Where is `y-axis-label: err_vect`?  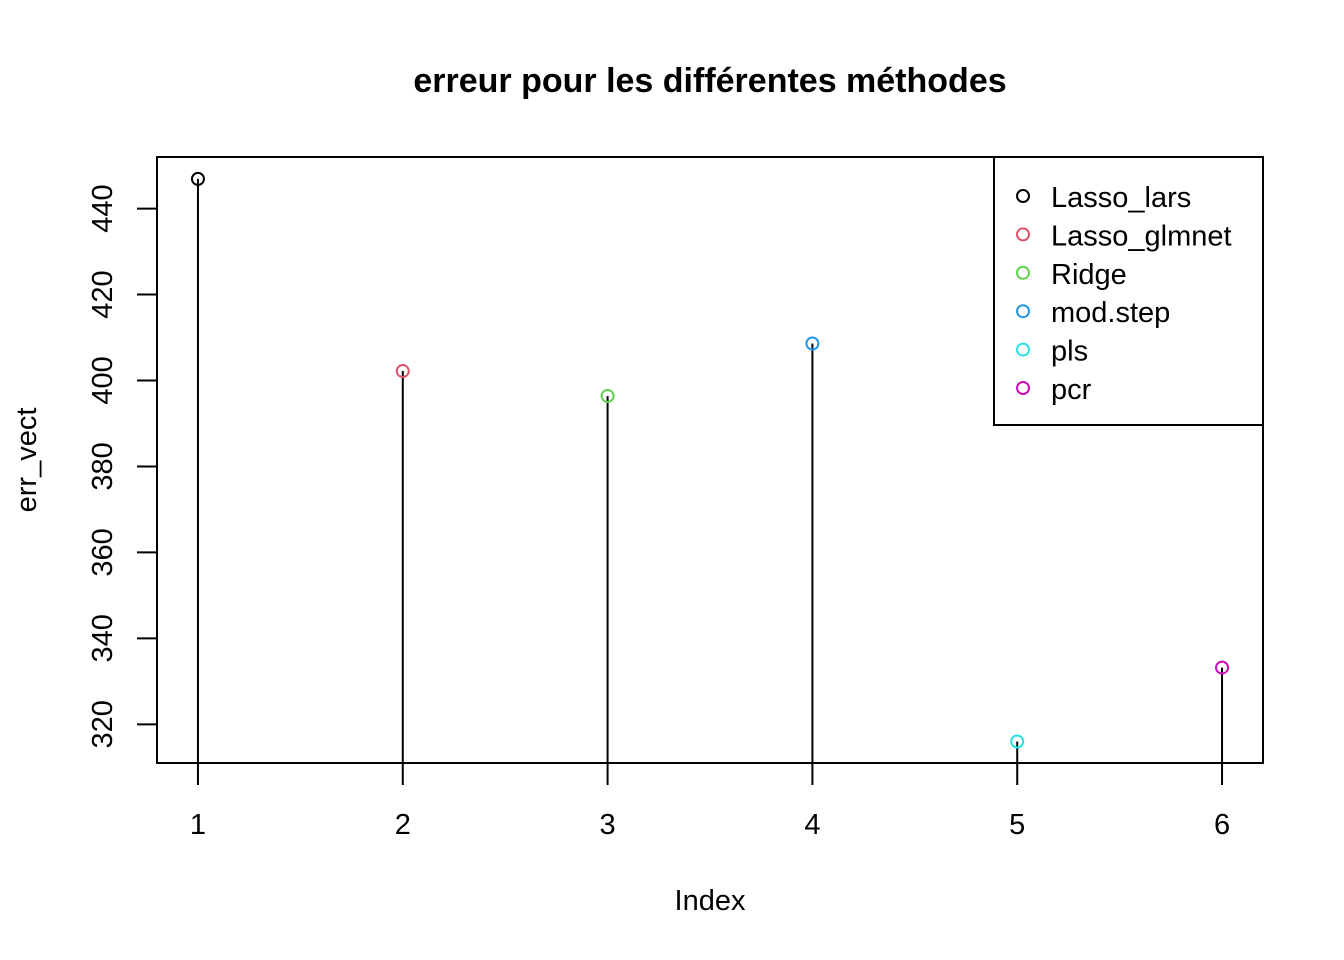 y-axis-label: err_vect is located at coordinates (27, 460).